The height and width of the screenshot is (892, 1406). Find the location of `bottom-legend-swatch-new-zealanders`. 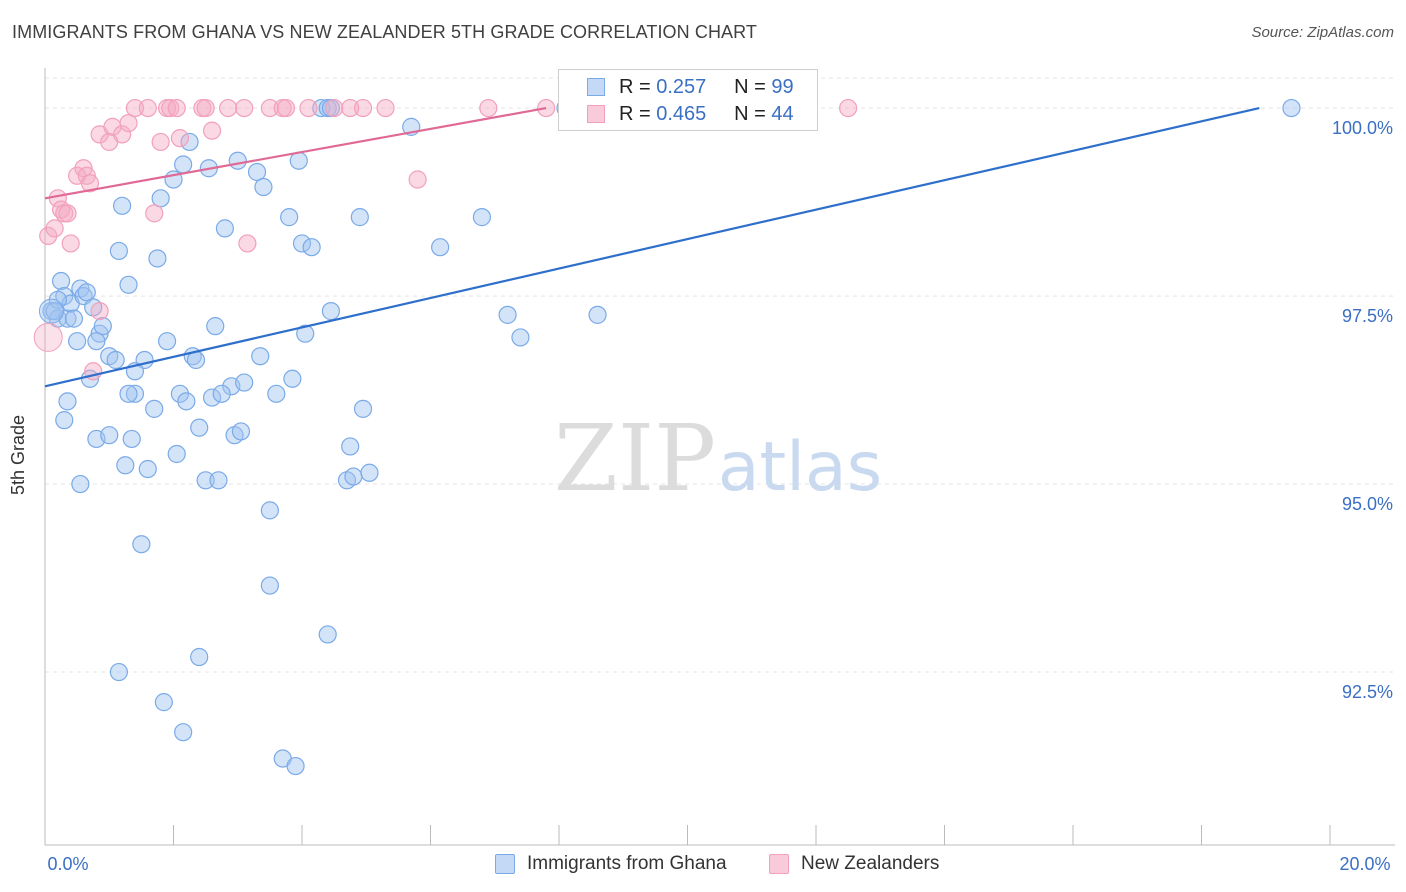

bottom-legend-swatch-new-zealanders is located at coordinates (779, 864).